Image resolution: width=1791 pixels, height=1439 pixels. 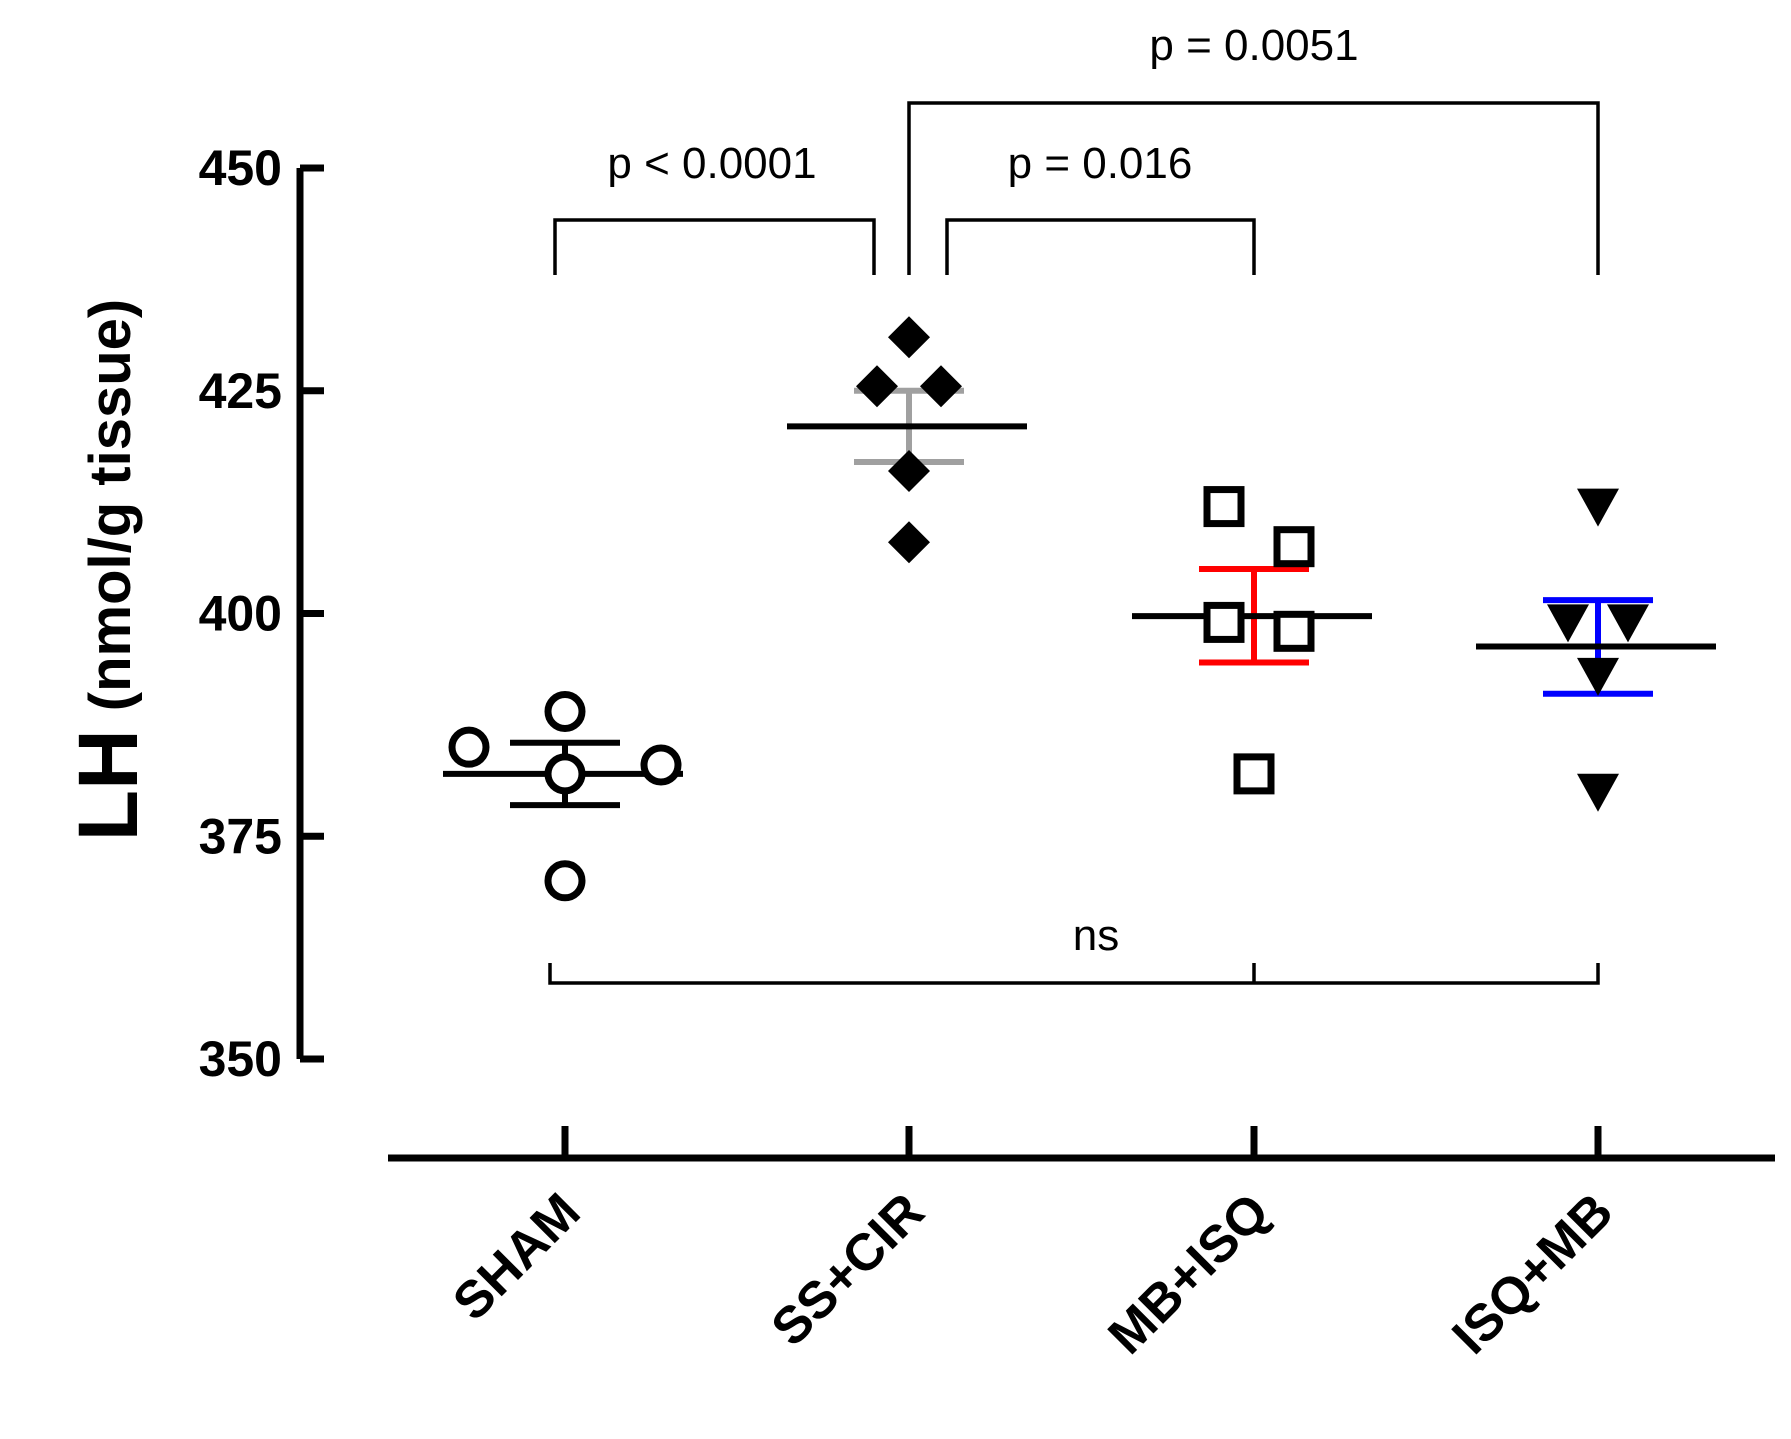 What do you see at coordinates (110, 505) in the screenshot?
I see `y-axis-unit: (nmol/g tissue)` at bounding box center [110, 505].